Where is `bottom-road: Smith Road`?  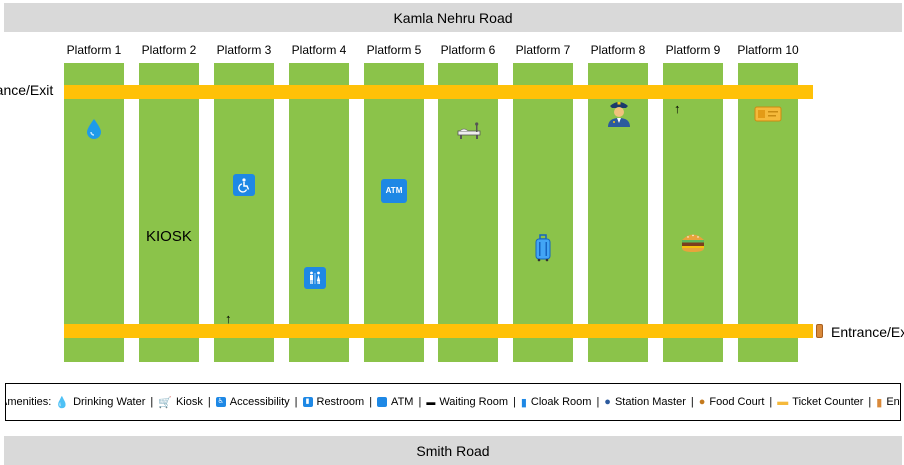
bottom-road: Smith Road is located at coordinates (453, 450).